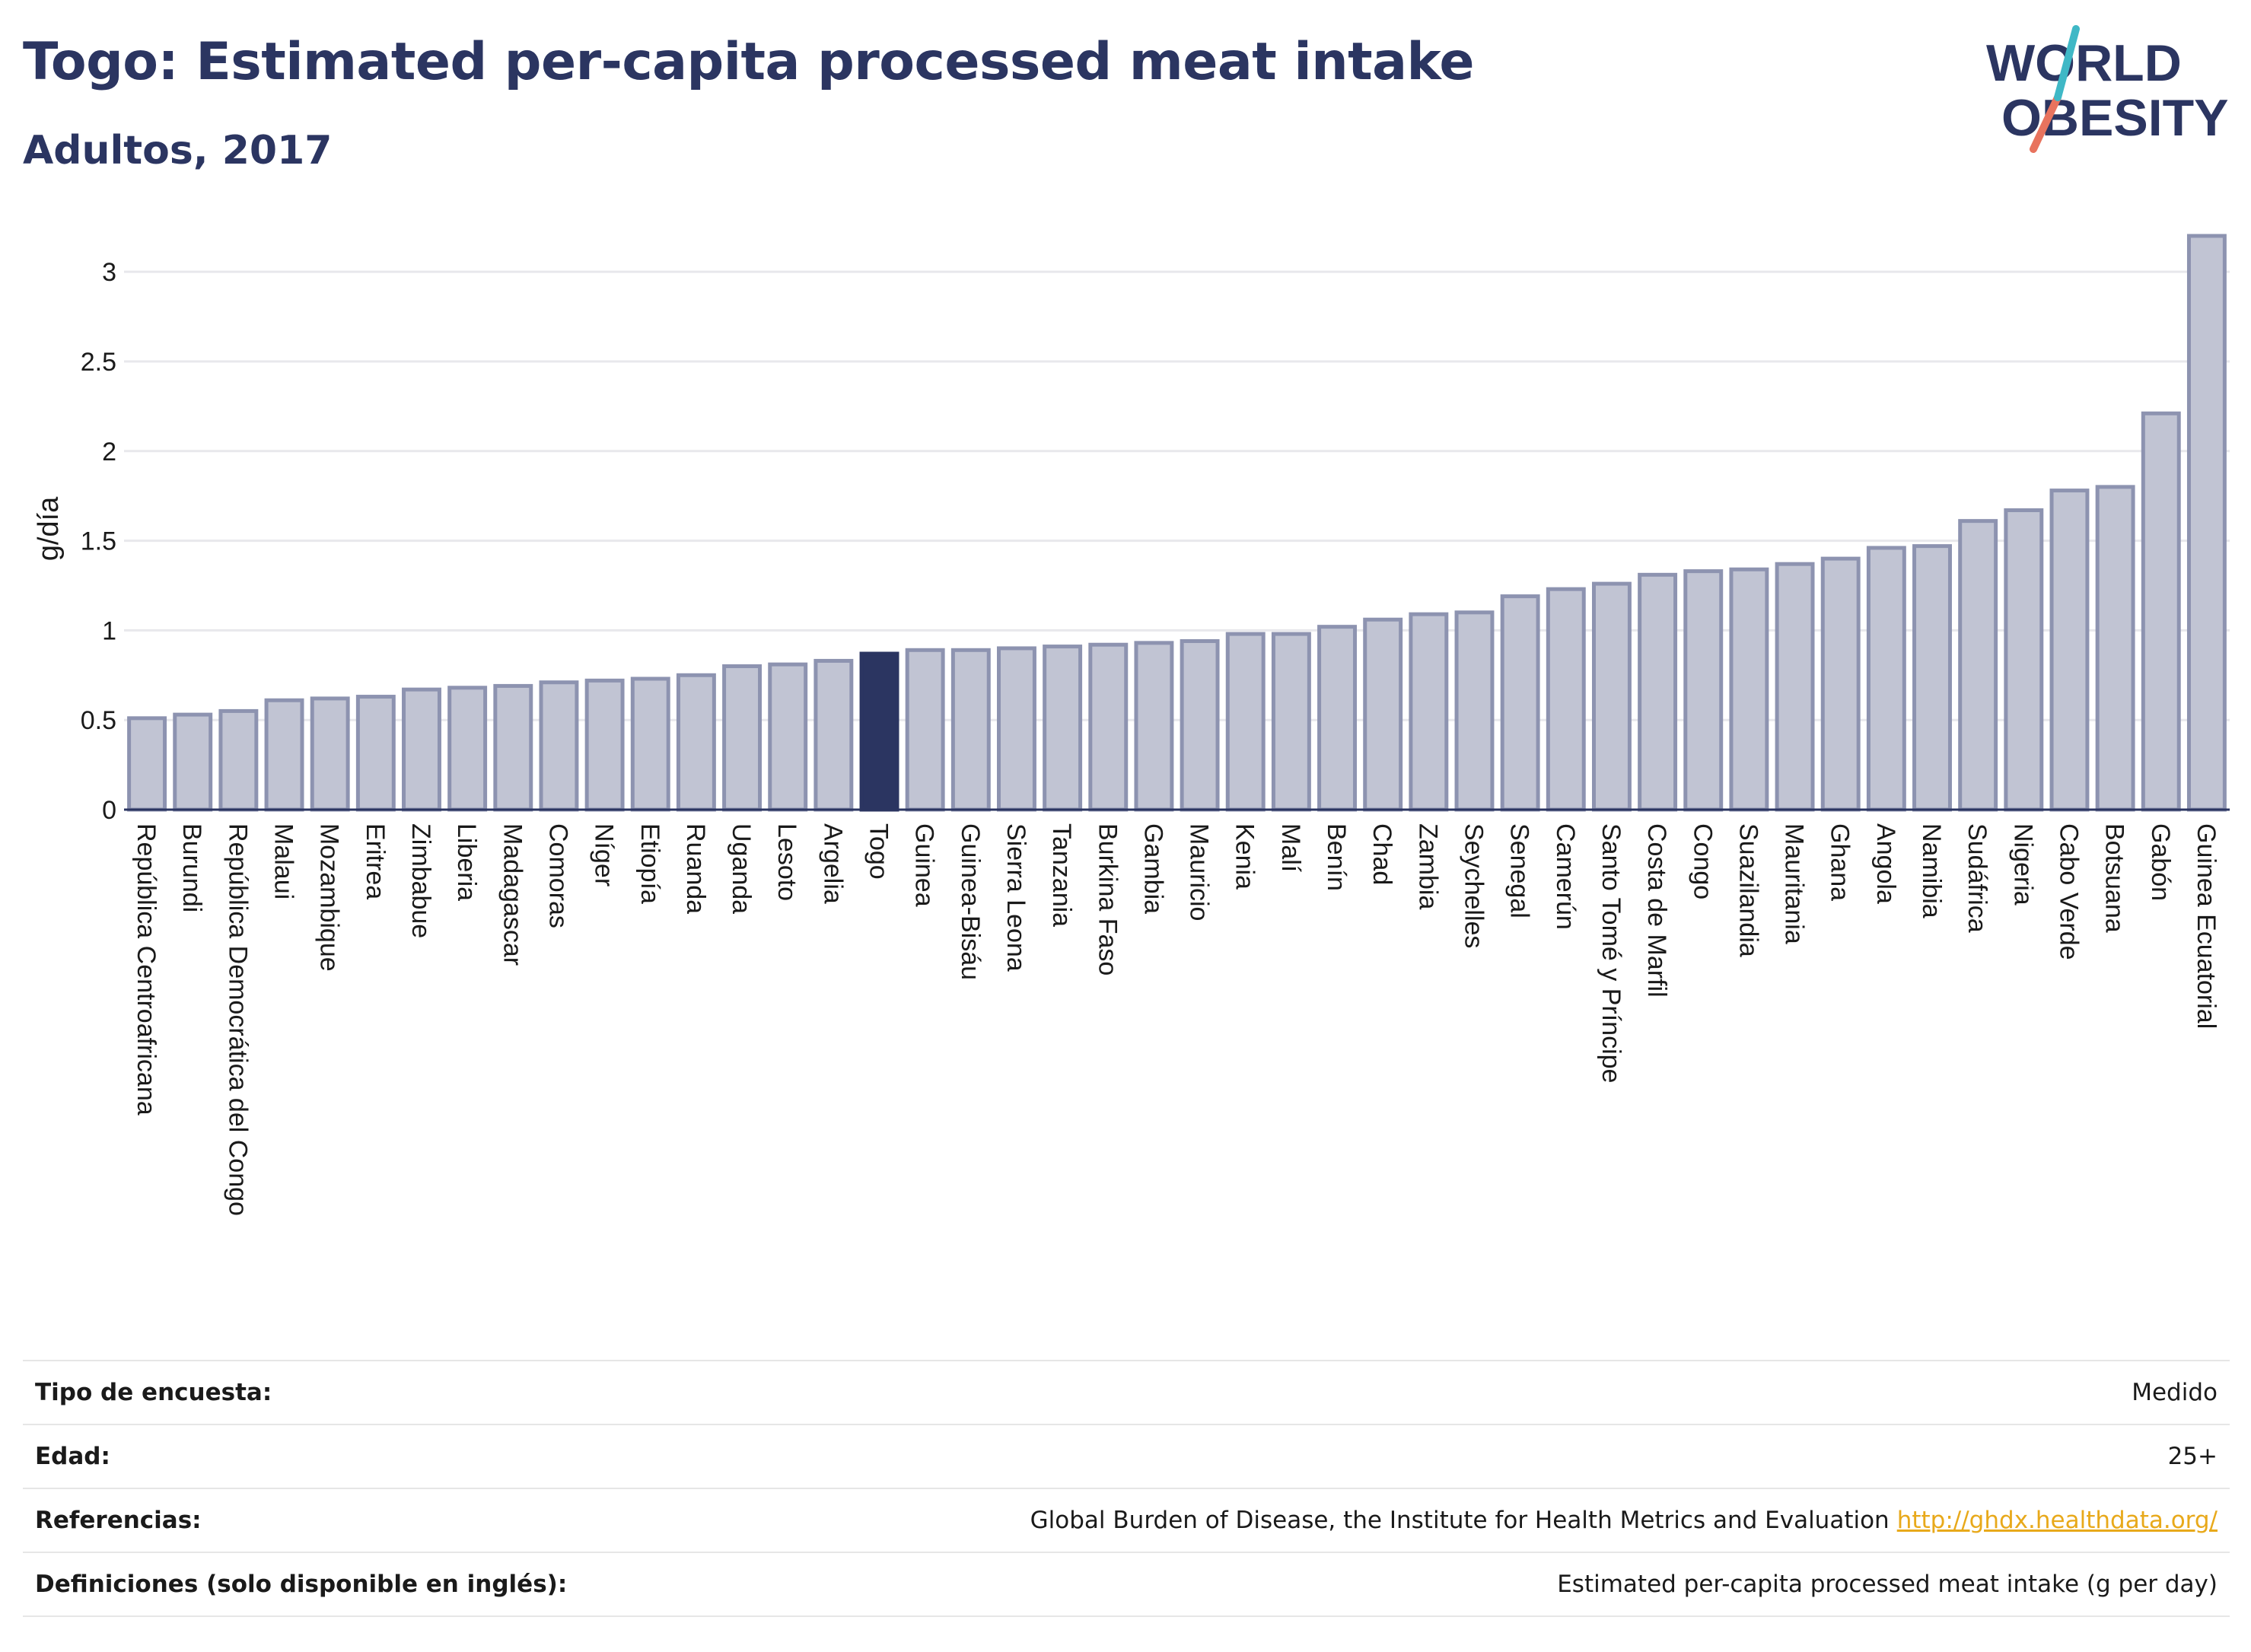 Image resolution: width=2251 pixels, height=1652 pixels. What do you see at coordinates (1794, 883) in the screenshot?
I see `x-tick-label: Mauritania` at bounding box center [1794, 883].